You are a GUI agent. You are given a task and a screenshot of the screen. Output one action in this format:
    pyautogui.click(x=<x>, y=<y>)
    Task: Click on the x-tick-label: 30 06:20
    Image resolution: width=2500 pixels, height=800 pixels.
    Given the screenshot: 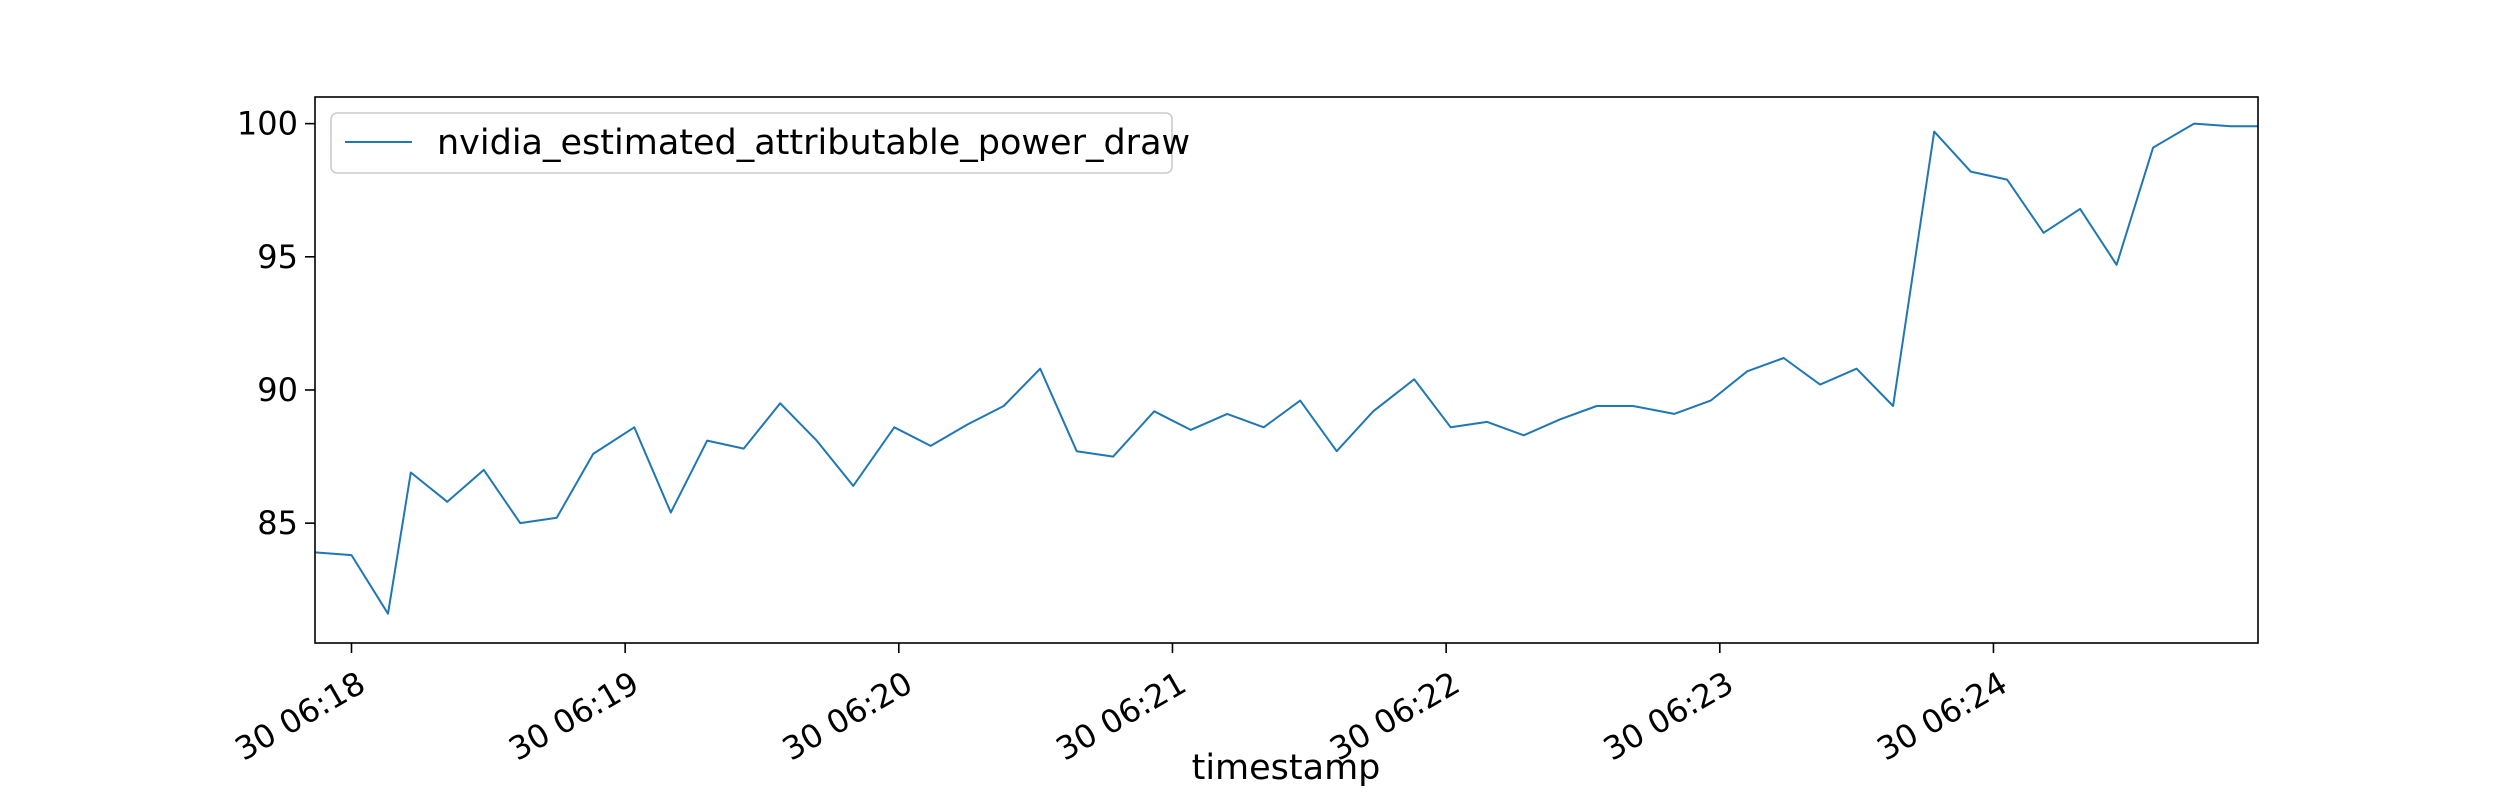 What is the action you would take?
    pyautogui.click(x=847, y=716)
    